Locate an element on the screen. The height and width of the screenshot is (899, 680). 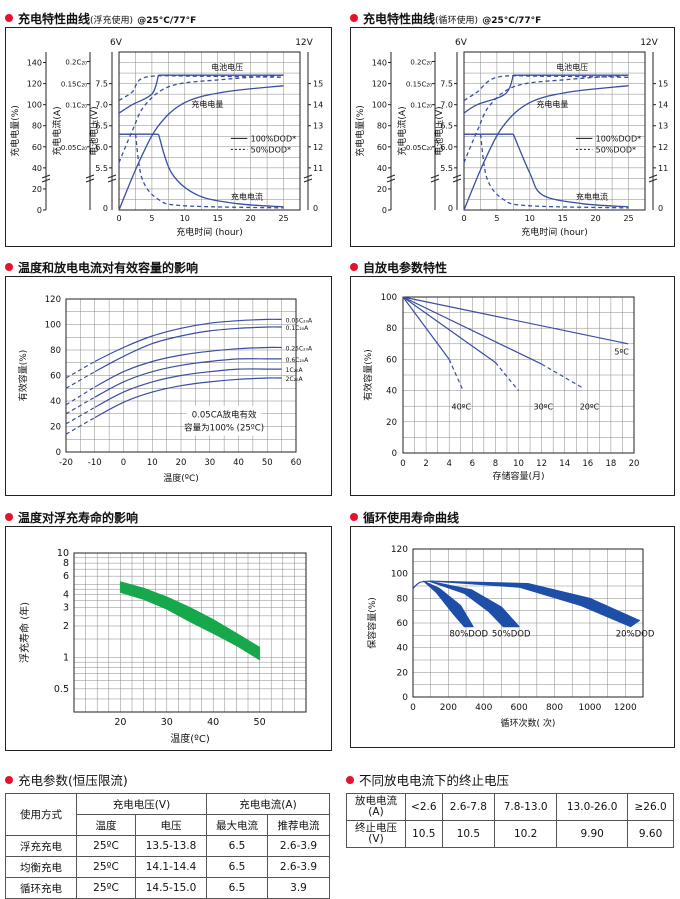
voltage-6v-tick-label: 7.0 is located at coordinates (101, 105).